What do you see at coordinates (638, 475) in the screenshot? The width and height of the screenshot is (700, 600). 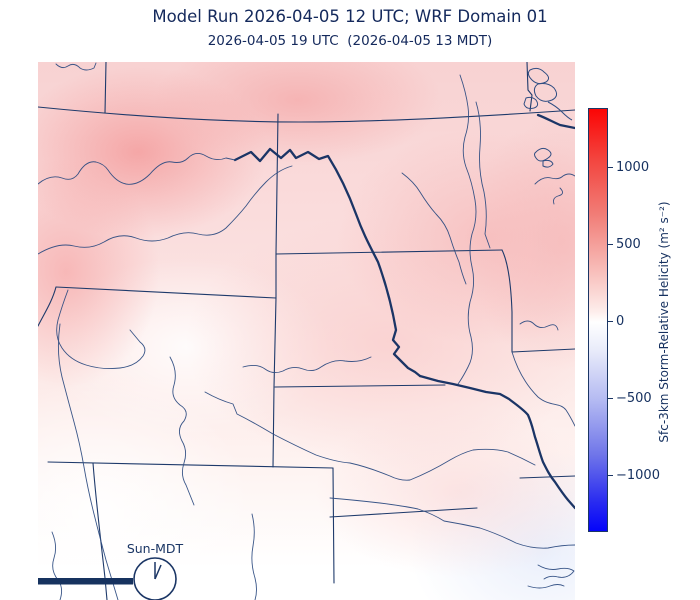 I see `colorbar-tick-label: −1000` at bounding box center [638, 475].